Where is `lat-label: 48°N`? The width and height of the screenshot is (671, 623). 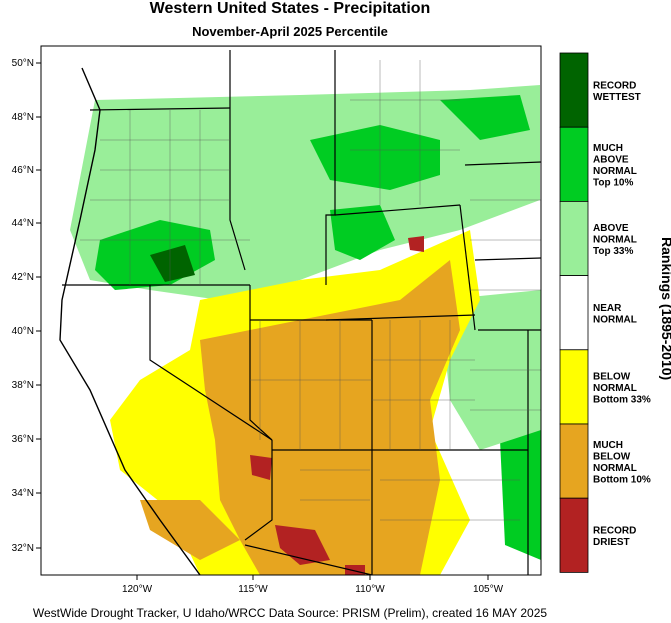 lat-label: 48°N is located at coordinates (23, 117).